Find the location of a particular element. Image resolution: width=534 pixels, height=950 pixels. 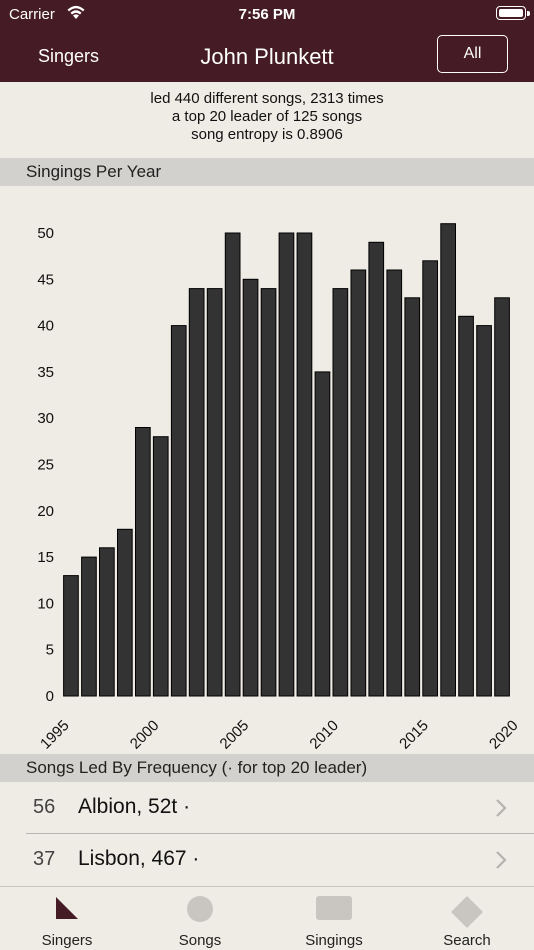

chart-bar-2018 is located at coordinates (466, 506).